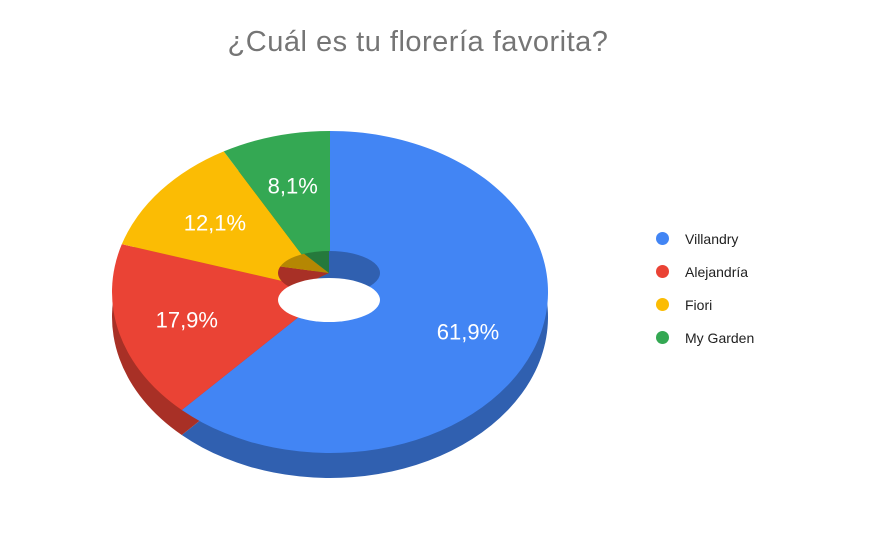  What do you see at coordinates (187, 320) in the screenshot?
I see `slice-label-alejandria: 17,9%` at bounding box center [187, 320].